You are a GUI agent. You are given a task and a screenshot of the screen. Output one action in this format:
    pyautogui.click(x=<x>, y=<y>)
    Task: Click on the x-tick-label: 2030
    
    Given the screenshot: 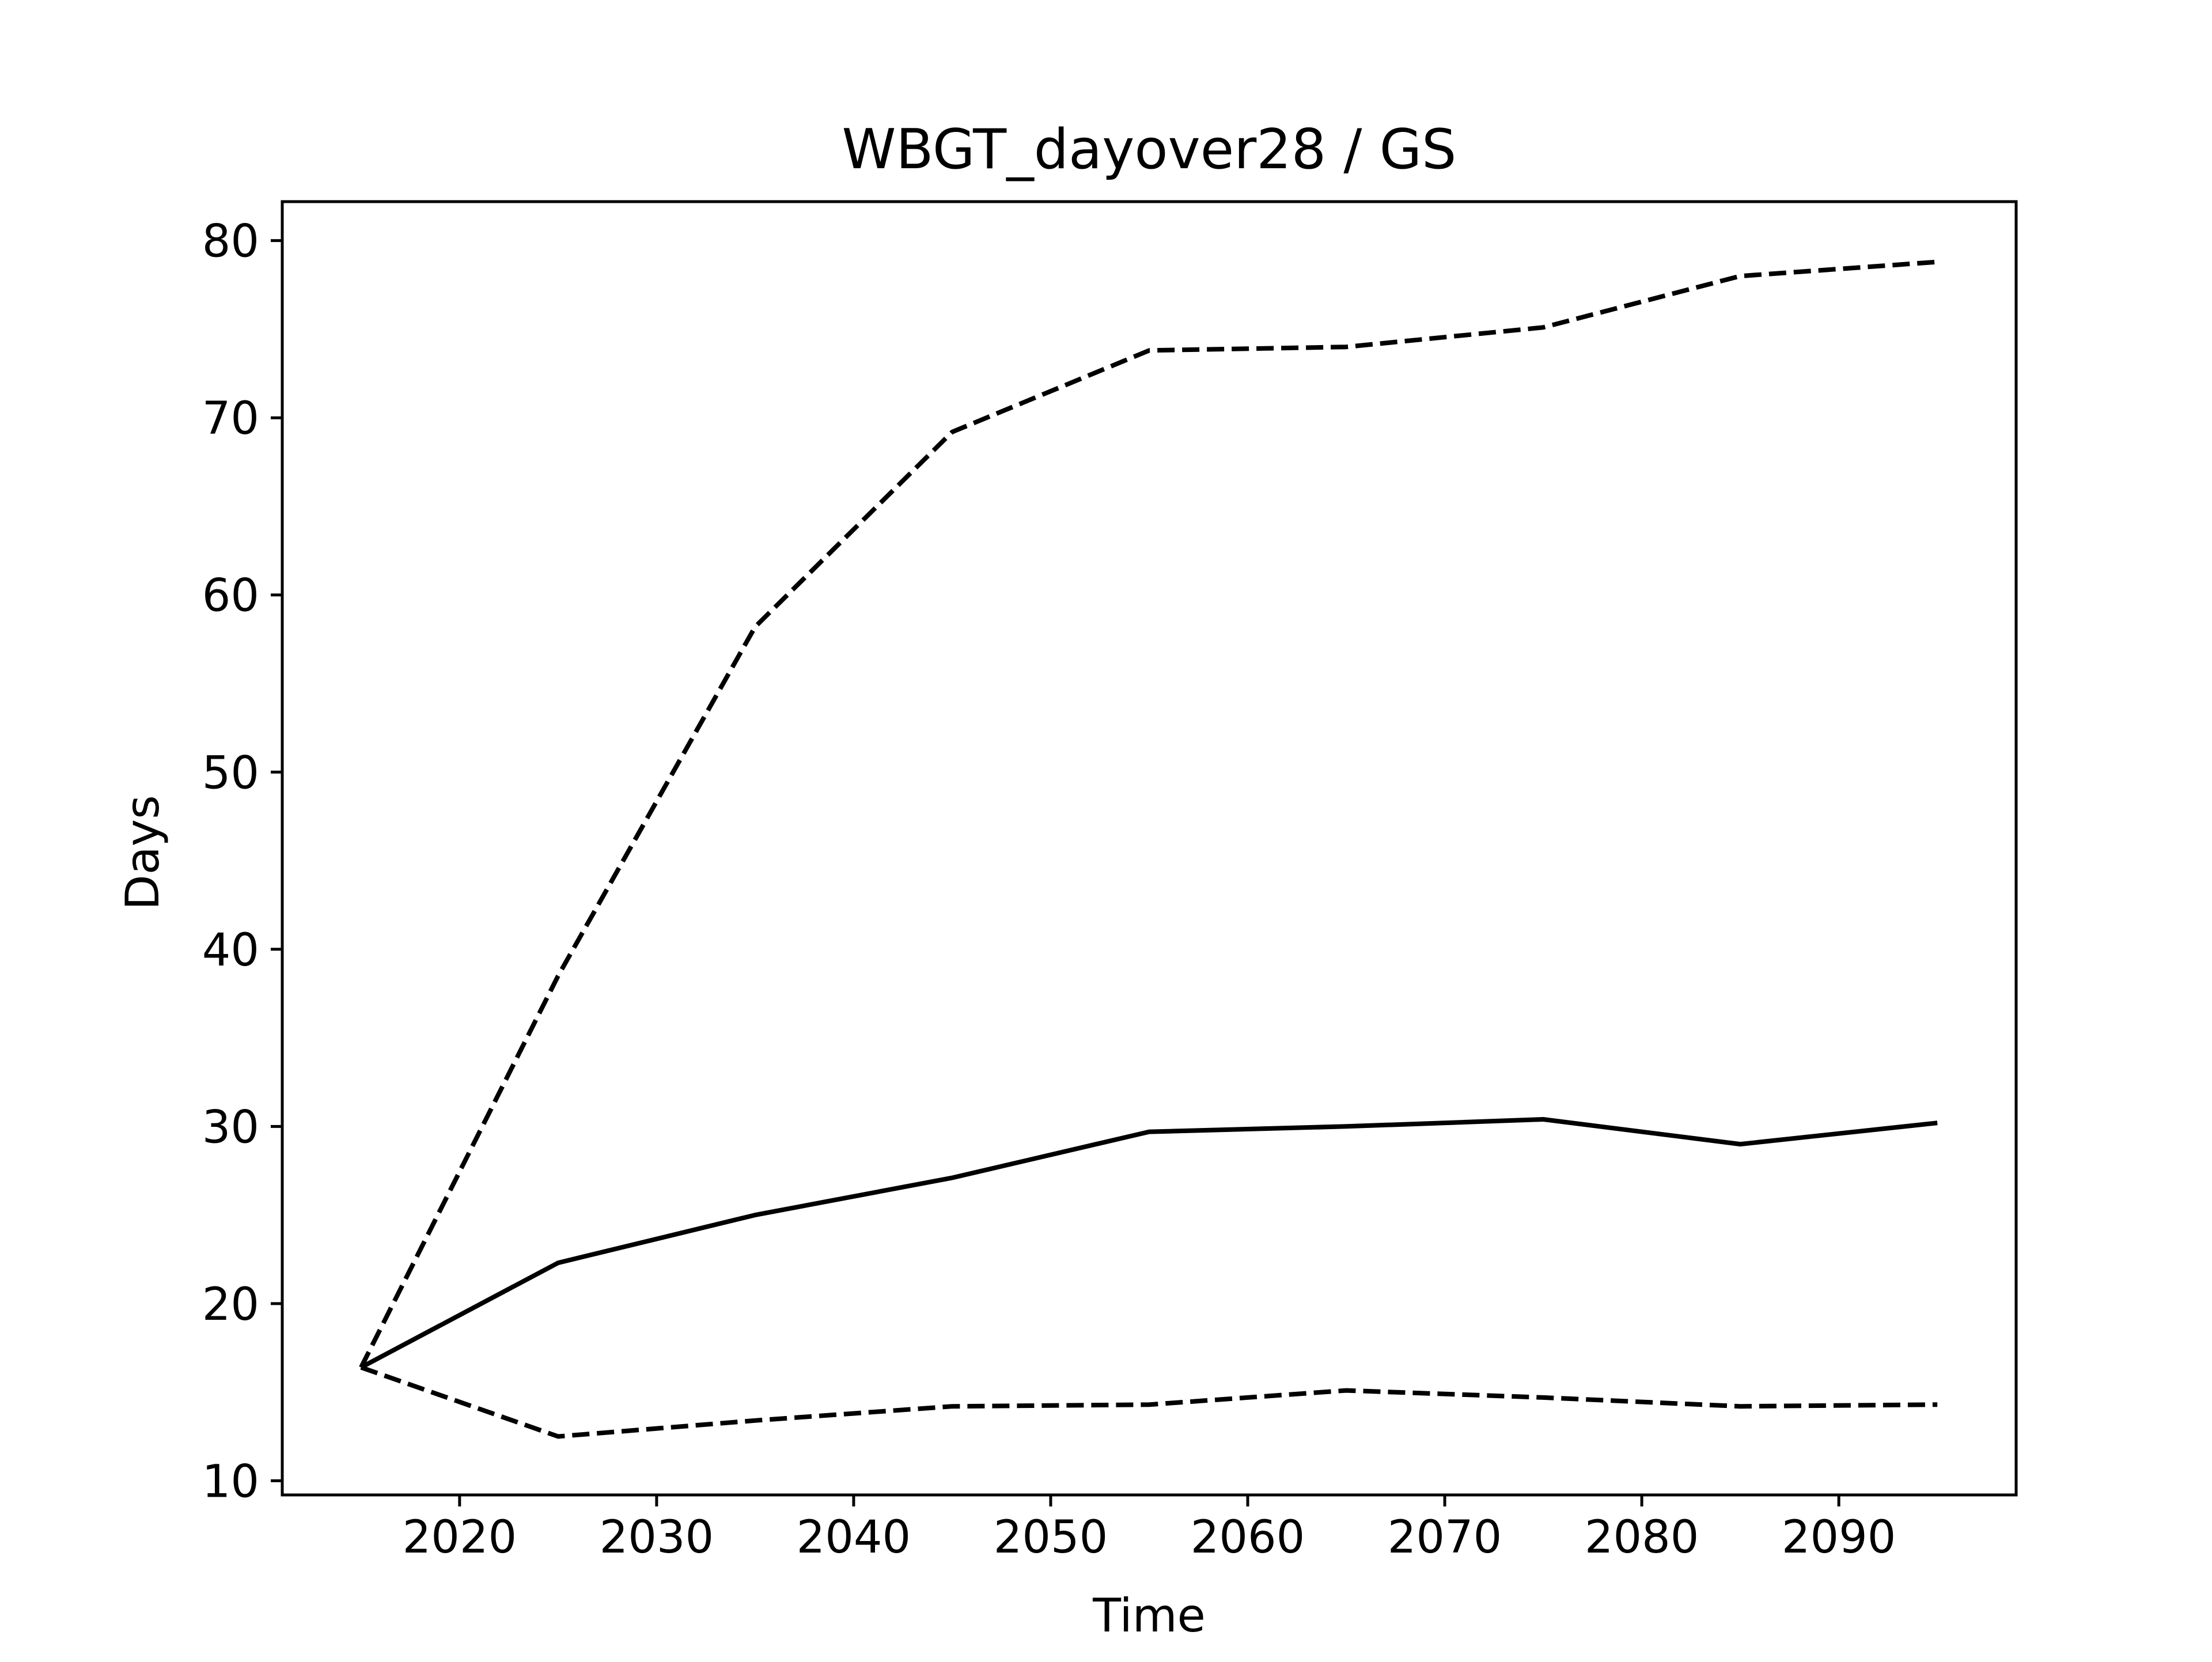 What is the action you would take?
    pyautogui.click(x=657, y=1538)
    